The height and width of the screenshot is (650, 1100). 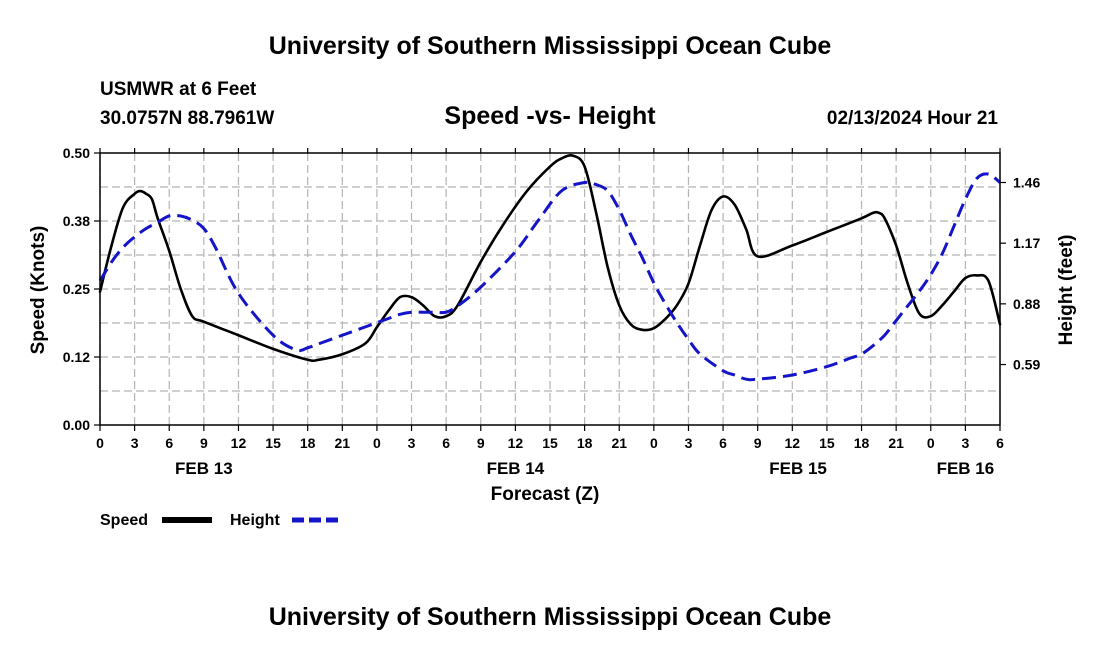 I want to click on date-label: FEB 16, so click(x=966, y=468).